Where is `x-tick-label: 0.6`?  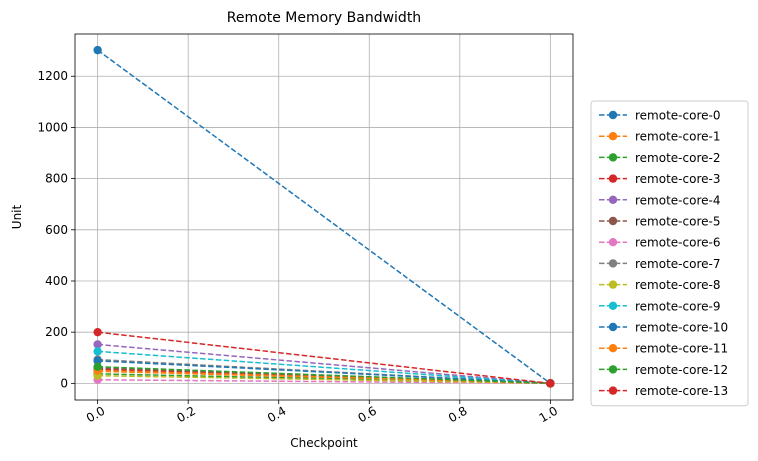
x-tick-label: 0.6 is located at coordinates (368, 415).